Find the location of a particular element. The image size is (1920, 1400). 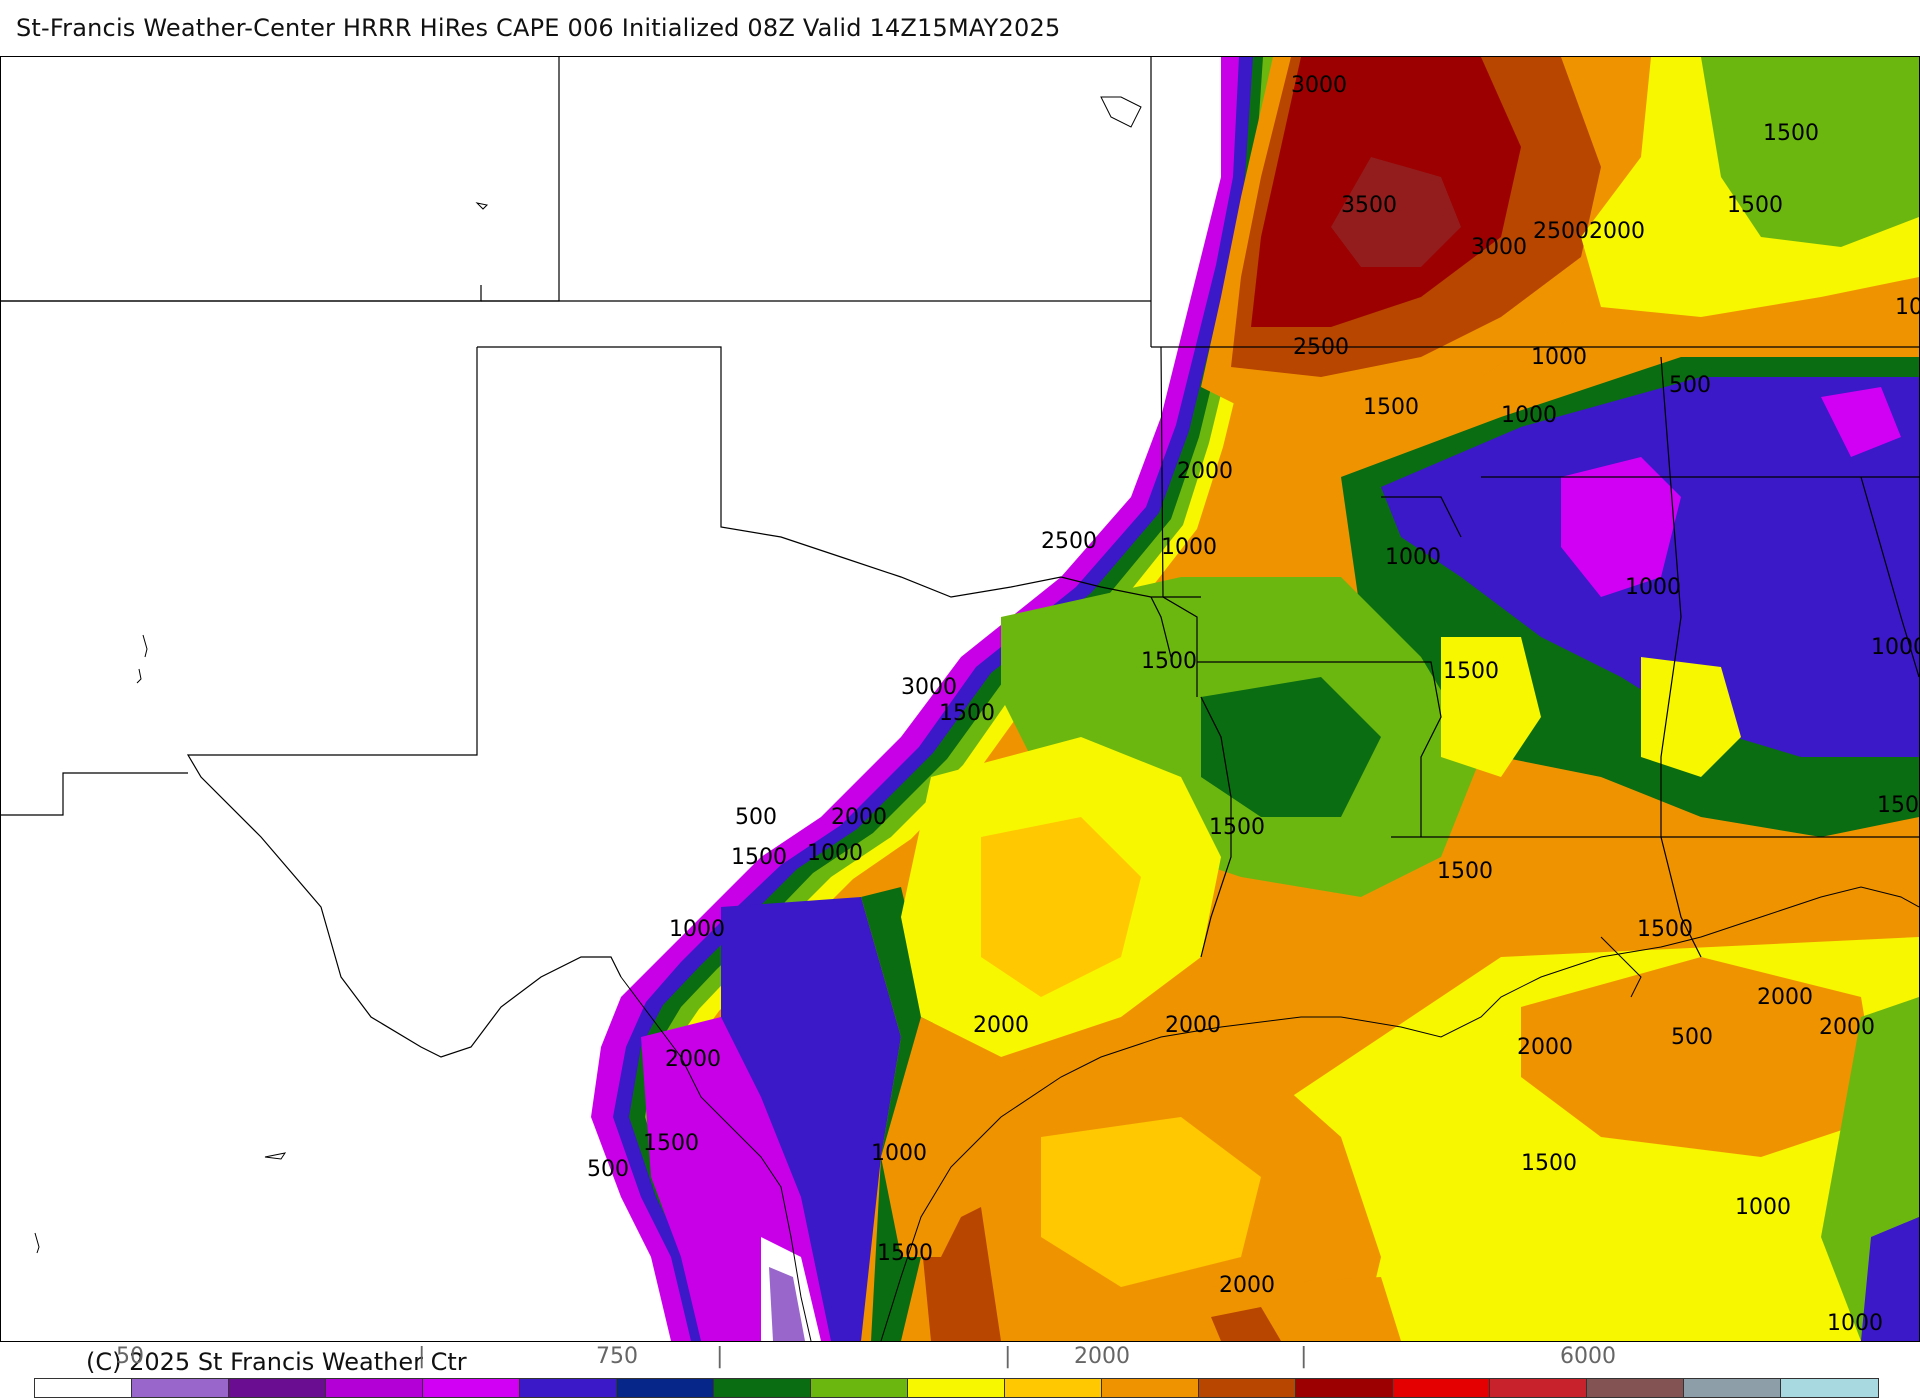

legend-tick-label: 2000 is located at coordinates (1102, 1356).